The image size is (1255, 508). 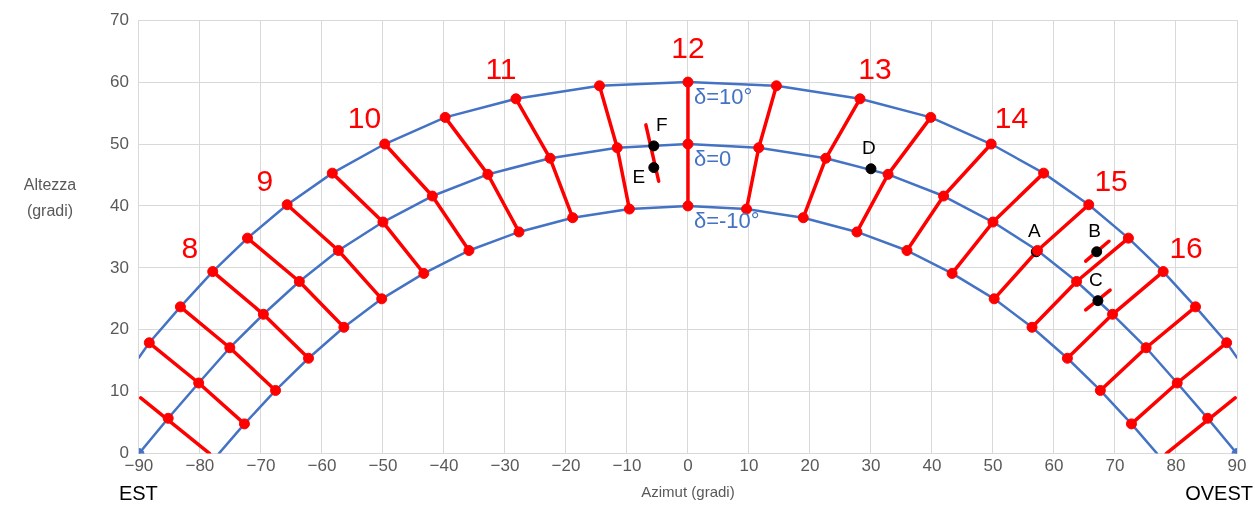 I want to click on x-tick-label: −70, so click(x=261, y=466).